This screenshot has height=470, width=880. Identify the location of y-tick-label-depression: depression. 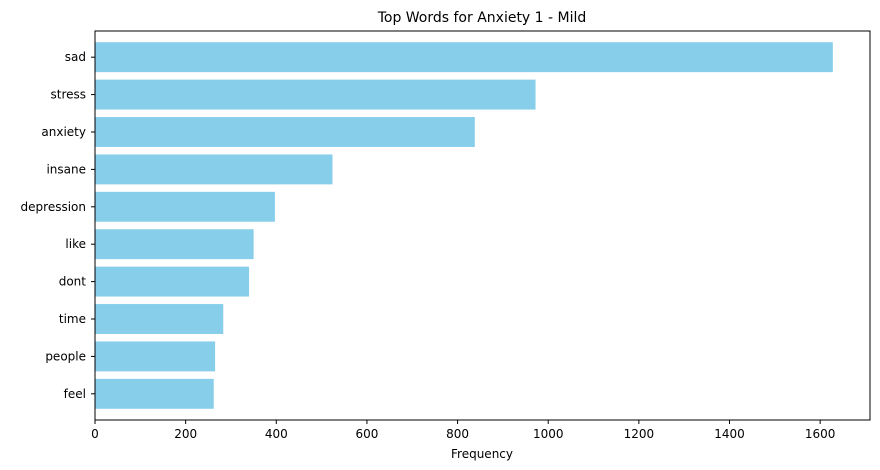
(53, 207).